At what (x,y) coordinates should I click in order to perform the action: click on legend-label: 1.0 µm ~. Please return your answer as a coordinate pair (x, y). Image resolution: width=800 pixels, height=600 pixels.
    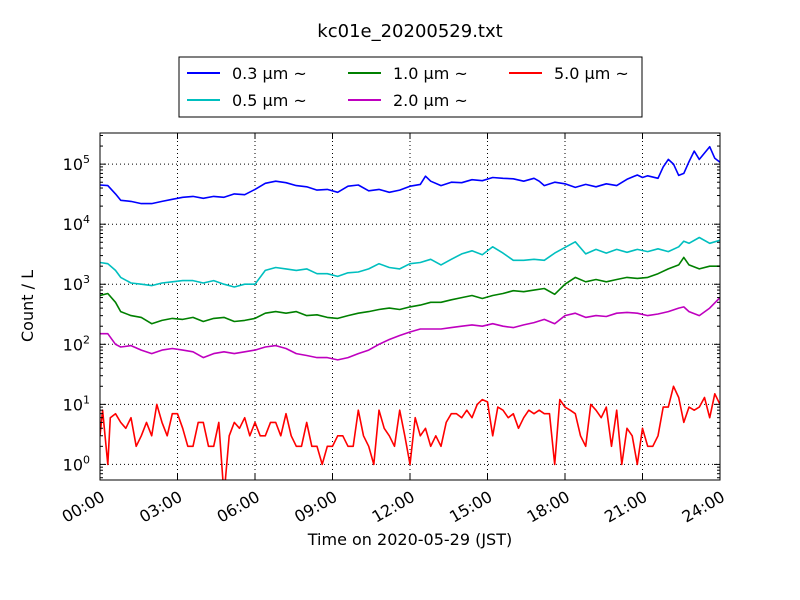
    Looking at the image, I should click on (430, 73).